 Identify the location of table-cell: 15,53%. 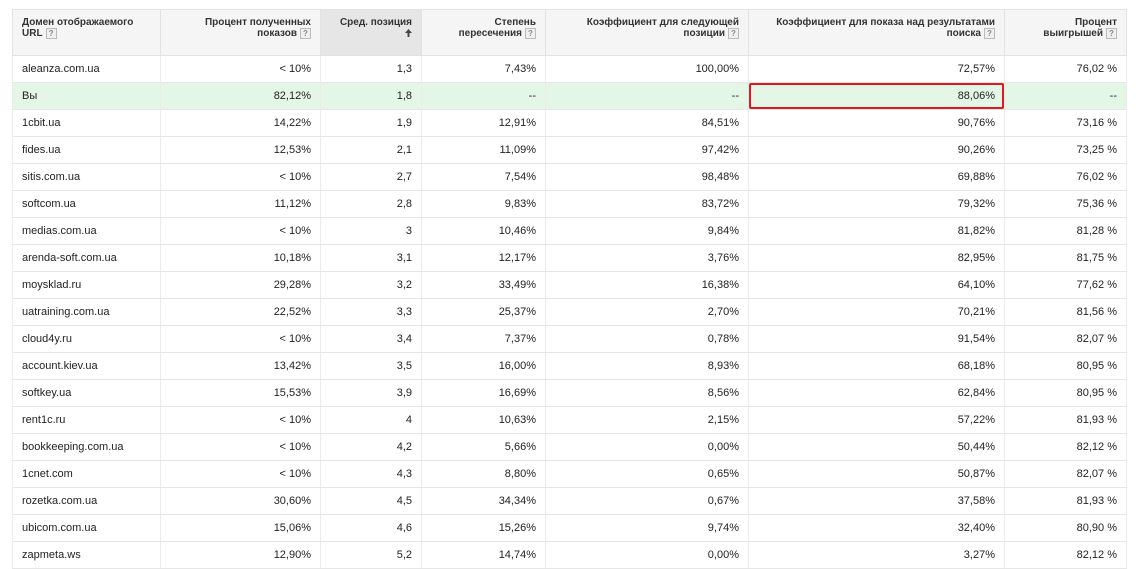
(240, 393).